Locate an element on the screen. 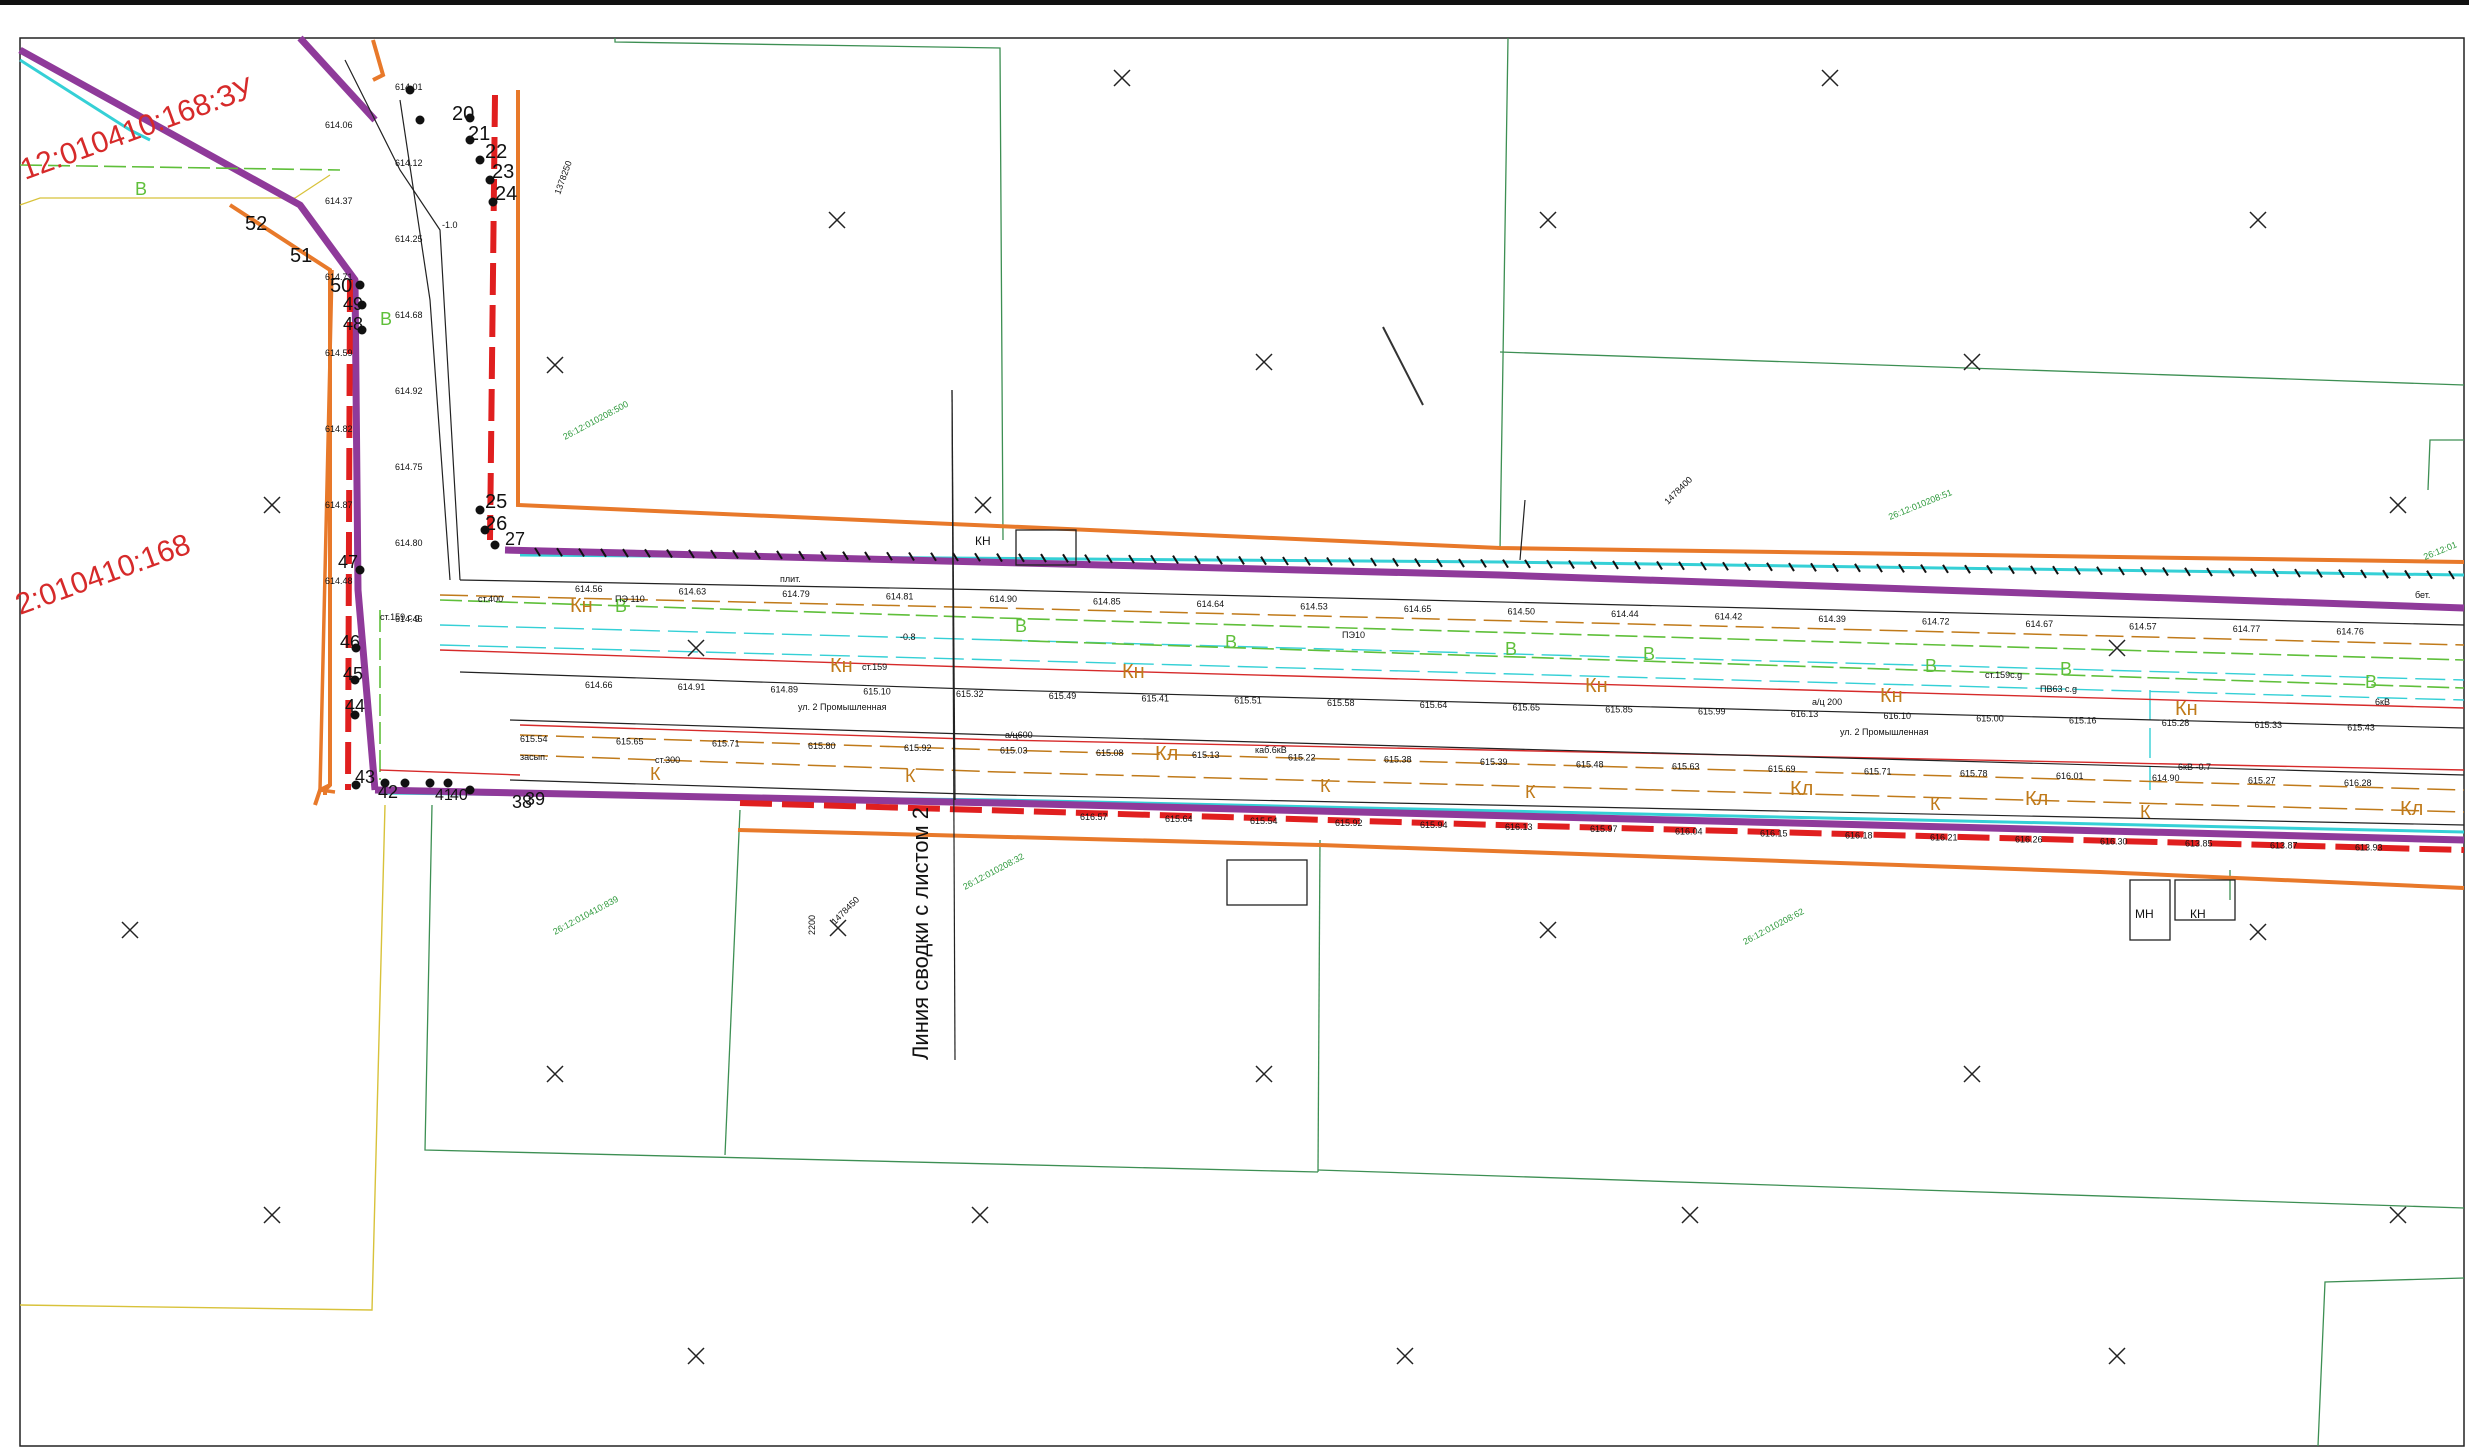 This screenshot has width=2469, height=1450. point-number: 50 is located at coordinates (341, 286).